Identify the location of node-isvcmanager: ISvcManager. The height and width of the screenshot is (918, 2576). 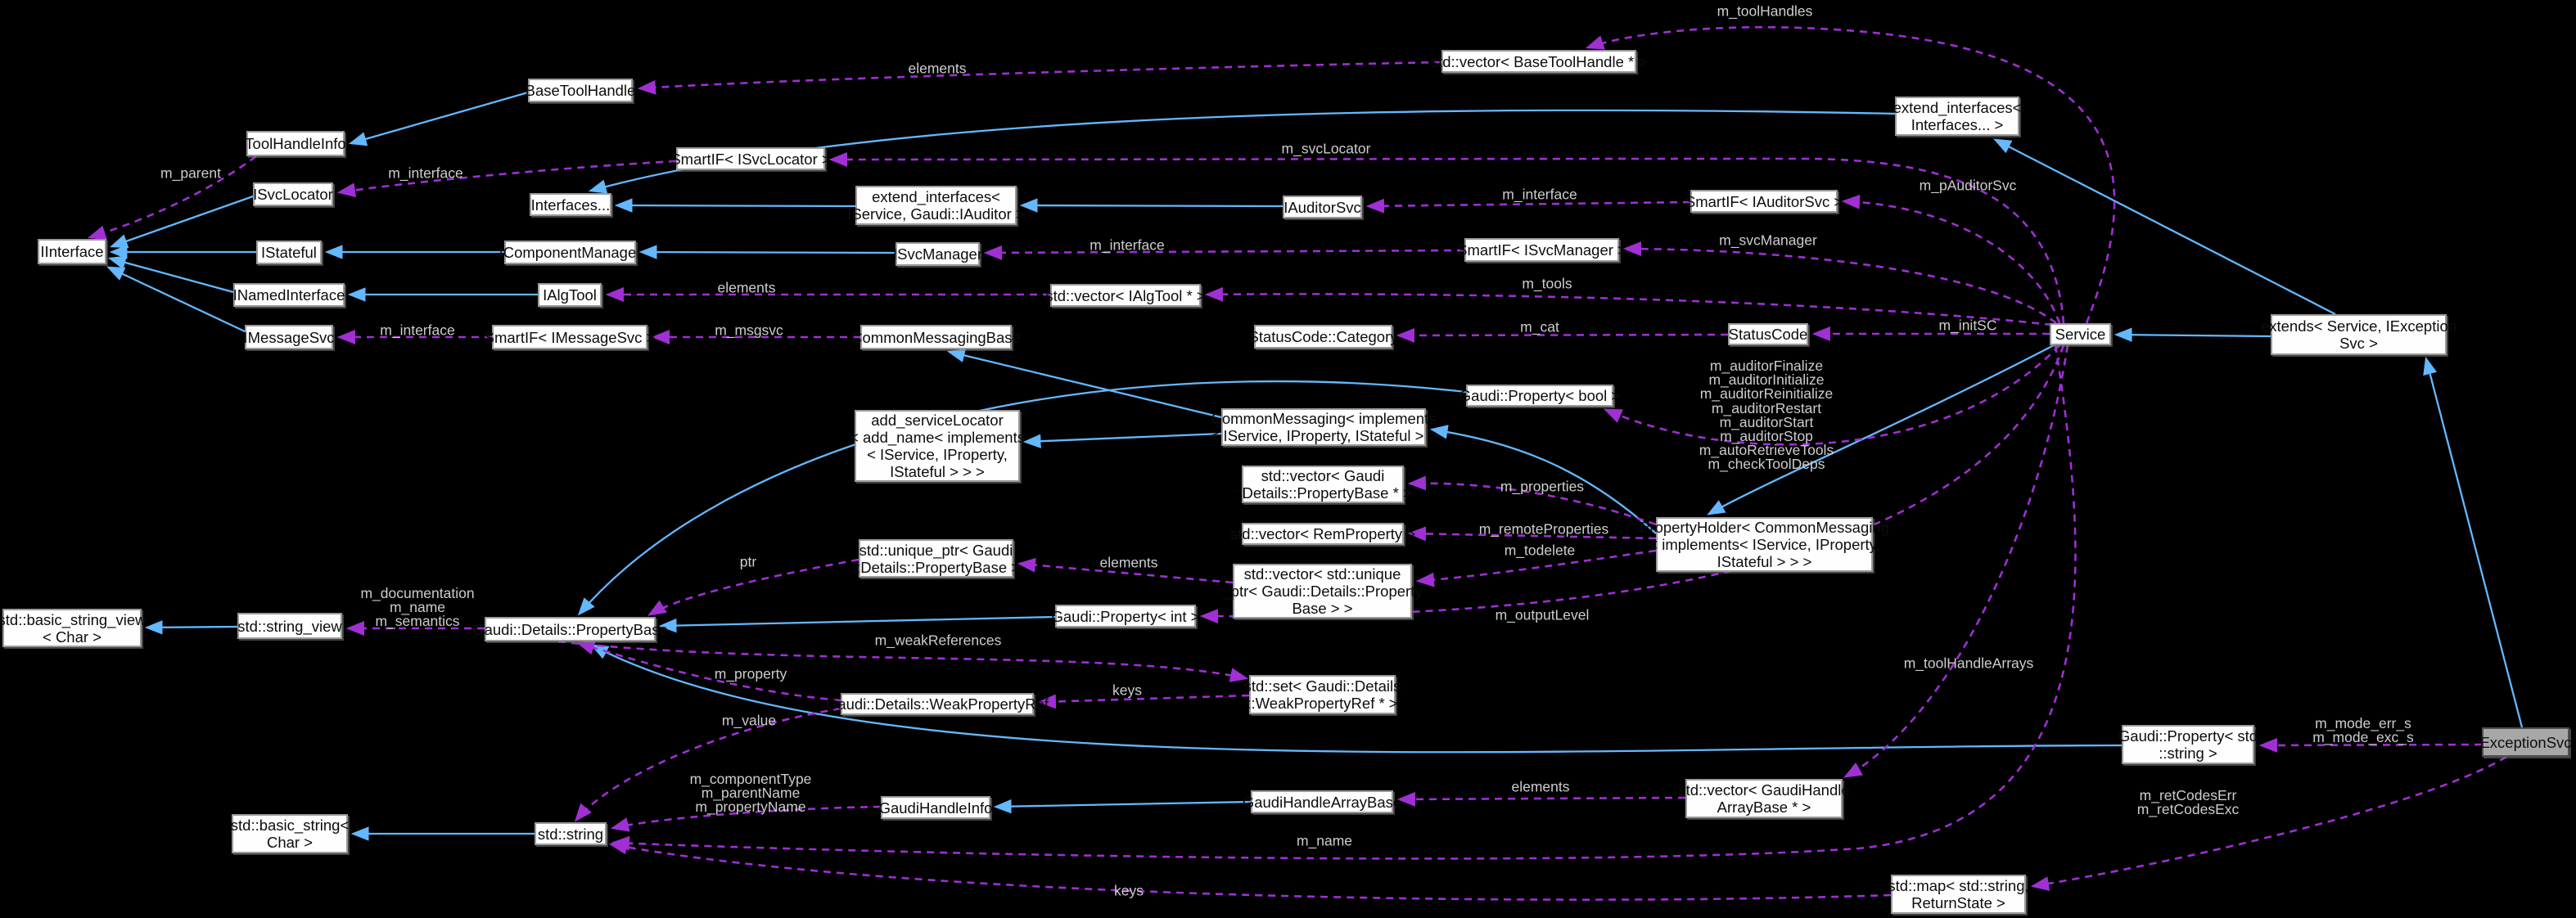
(937, 254).